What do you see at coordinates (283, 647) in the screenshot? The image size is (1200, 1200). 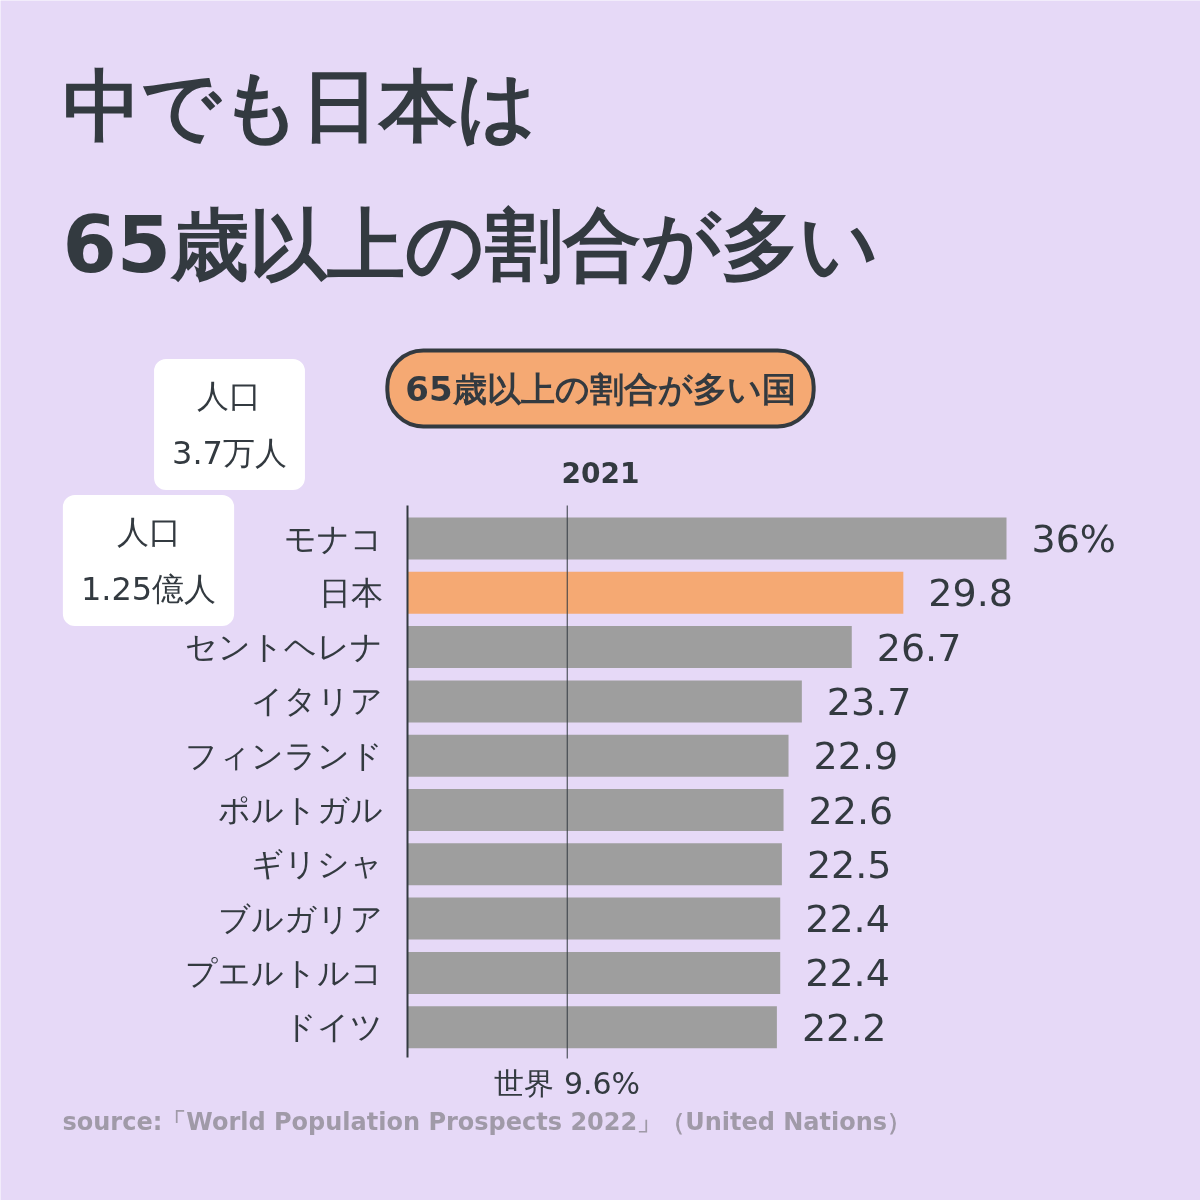 I see `y-tick-label: セントヘレナ` at bounding box center [283, 647].